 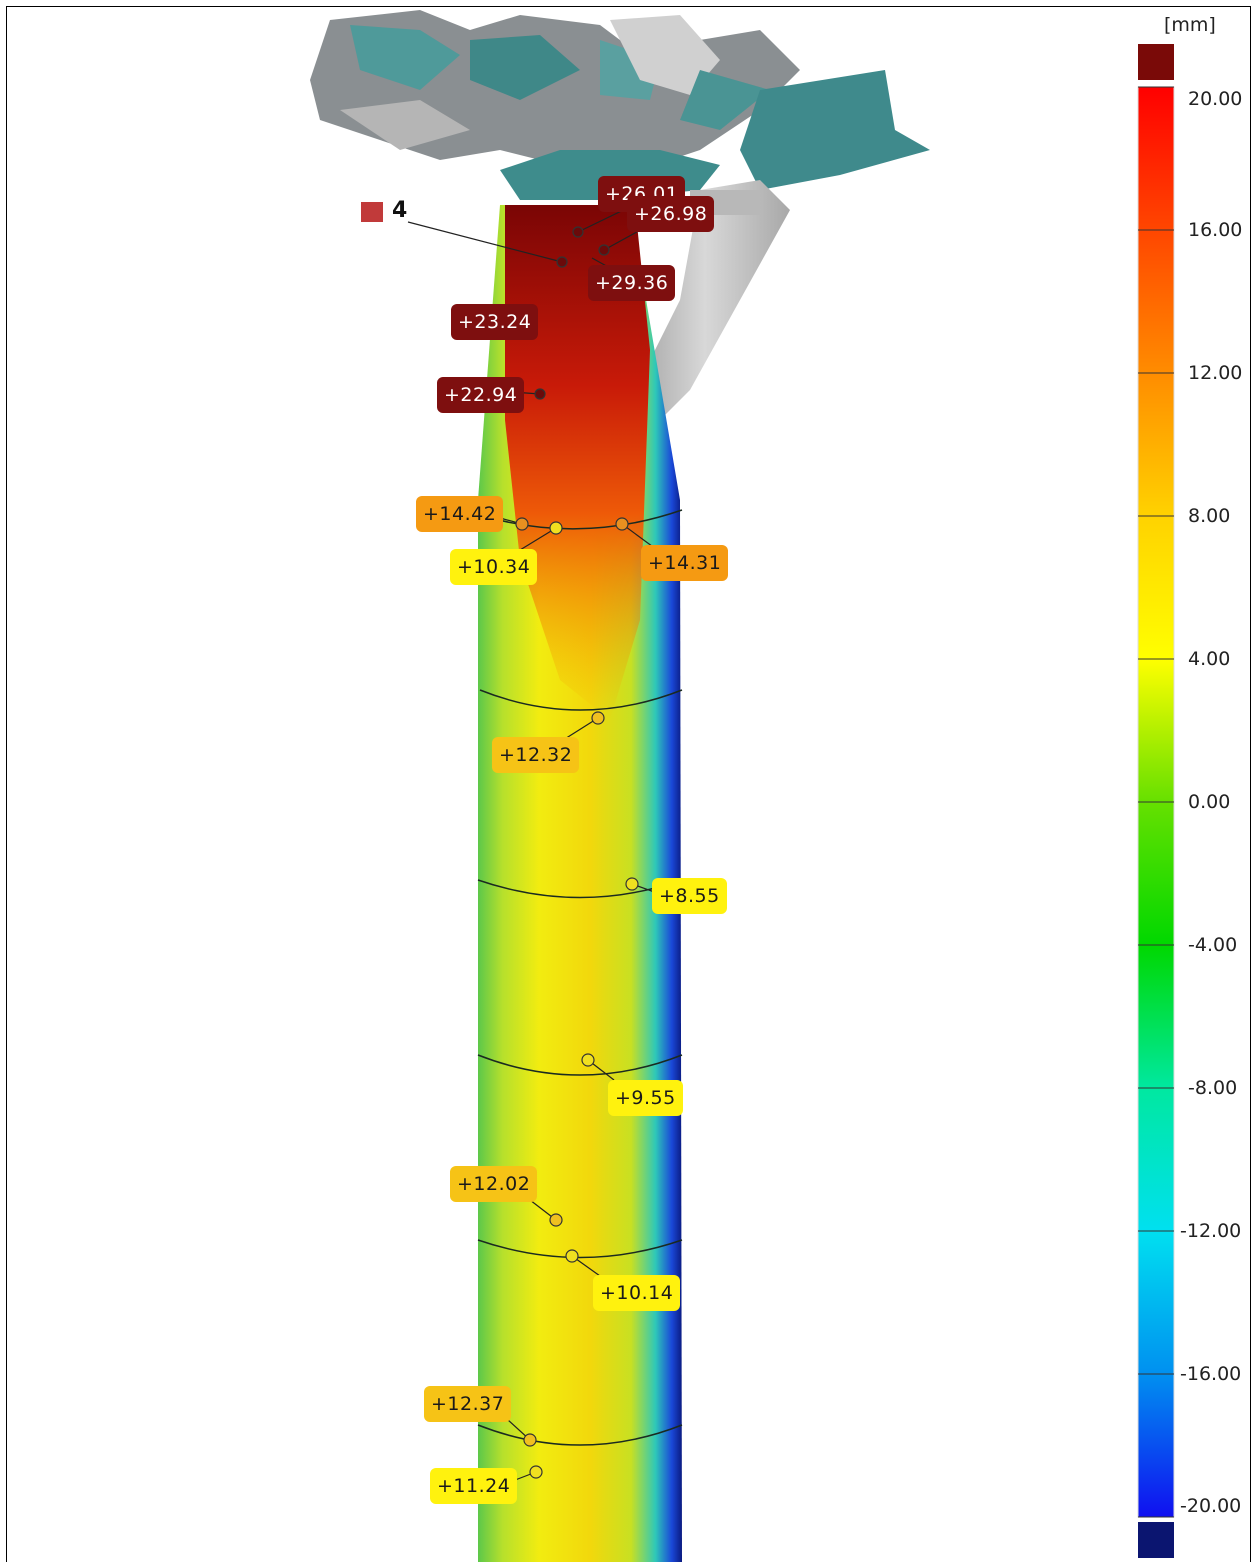 I want to click on scale-tick: -4.00, so click(x=1213, y=945).